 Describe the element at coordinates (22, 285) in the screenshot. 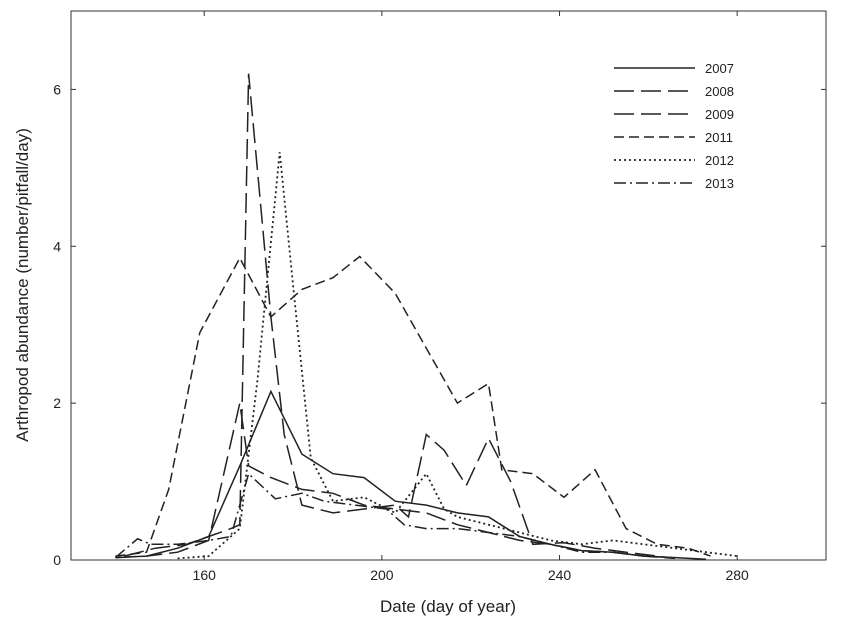

I see `y-axis-label: Arthropod abundance (number/pitfall/day)` at that location.